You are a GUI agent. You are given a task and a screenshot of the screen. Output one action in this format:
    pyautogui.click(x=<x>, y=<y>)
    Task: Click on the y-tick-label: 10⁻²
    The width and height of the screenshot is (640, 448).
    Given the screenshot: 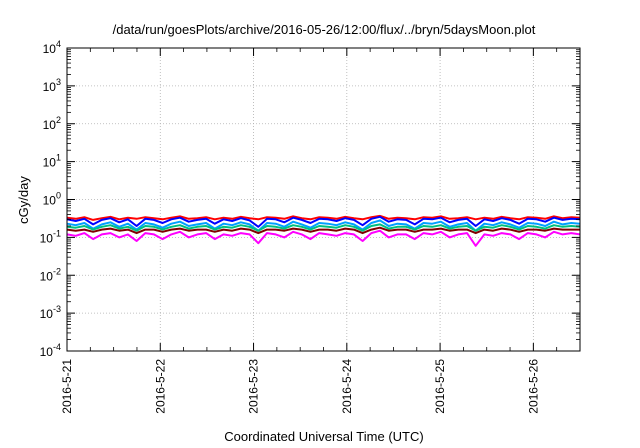 What is the action you would take?
    pyautogui.click(x=50, y=274)
    